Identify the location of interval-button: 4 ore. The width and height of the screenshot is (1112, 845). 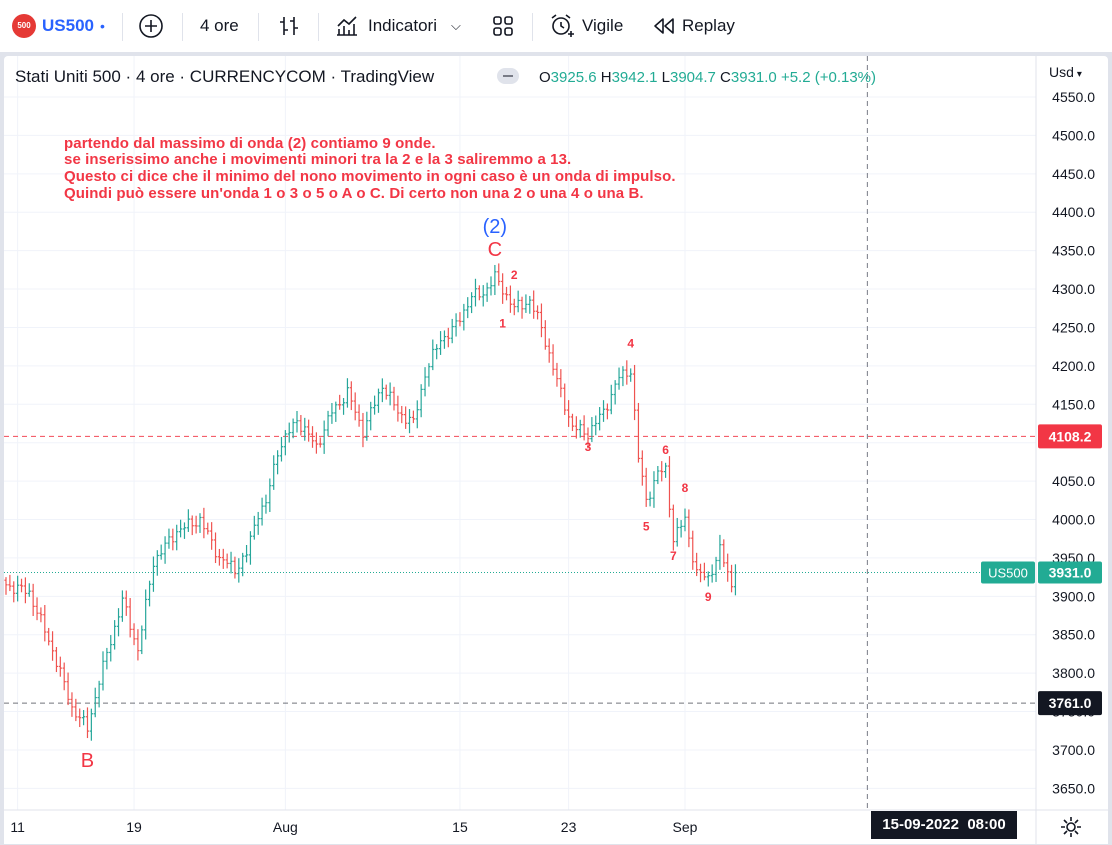
(219, 26).